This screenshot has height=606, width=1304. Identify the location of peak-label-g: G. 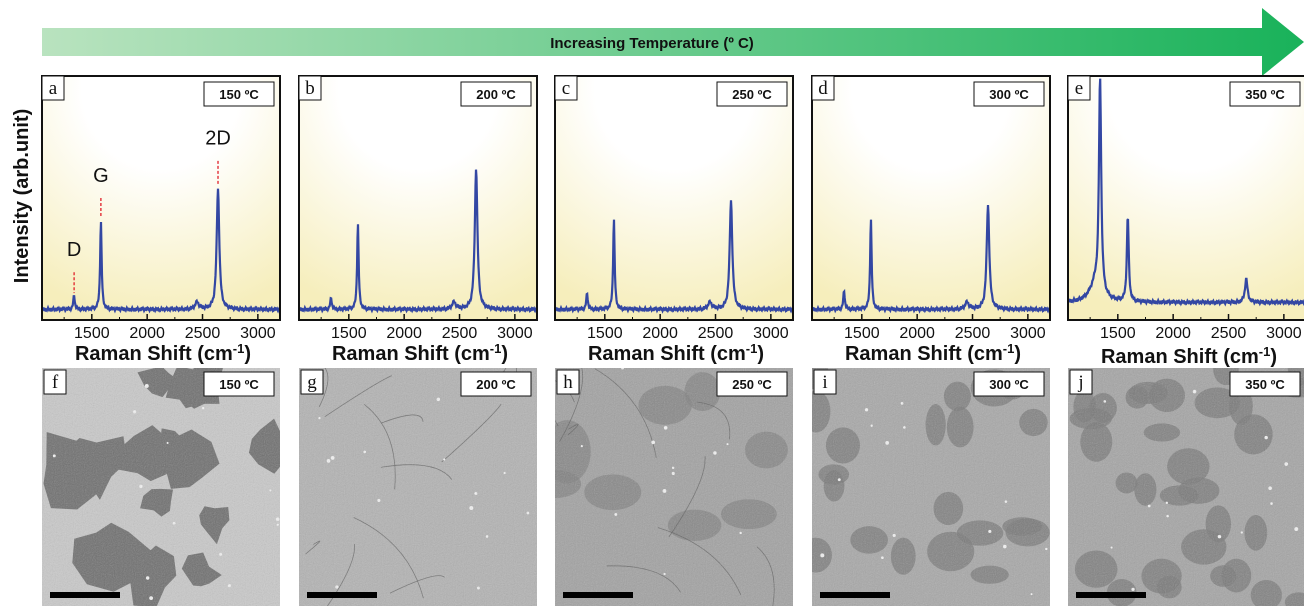
(101, 176).